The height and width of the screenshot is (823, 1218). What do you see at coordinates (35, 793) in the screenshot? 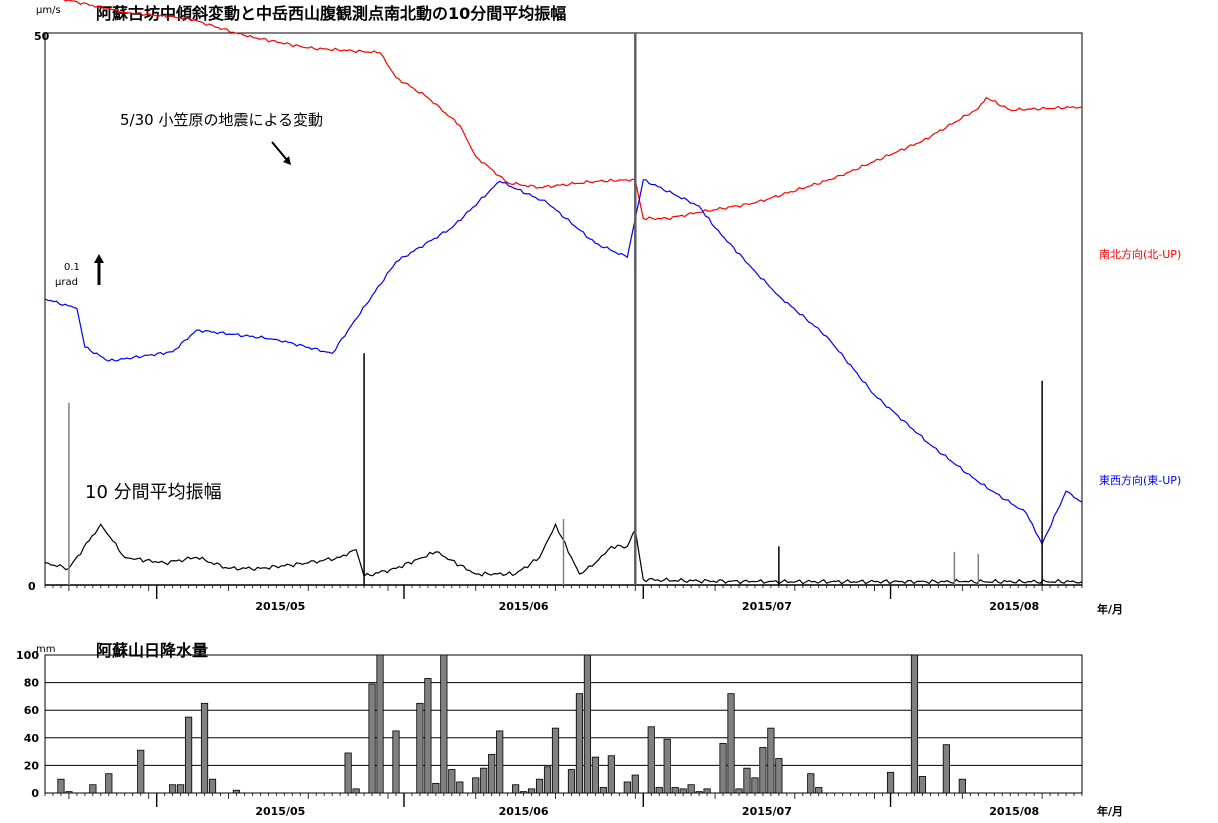
I see `bottom-ytick-label: 0` at bounding box center [35, 793].